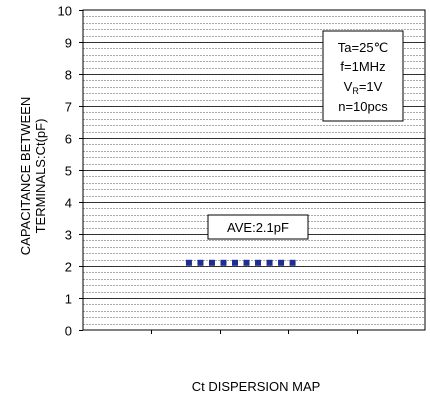 The width and height of the screenshot is (430, 400). What do you see at coordinates (65, 11) in the screenshot?
I see `y-tick-label: 10` at bounding box center [65, 11].